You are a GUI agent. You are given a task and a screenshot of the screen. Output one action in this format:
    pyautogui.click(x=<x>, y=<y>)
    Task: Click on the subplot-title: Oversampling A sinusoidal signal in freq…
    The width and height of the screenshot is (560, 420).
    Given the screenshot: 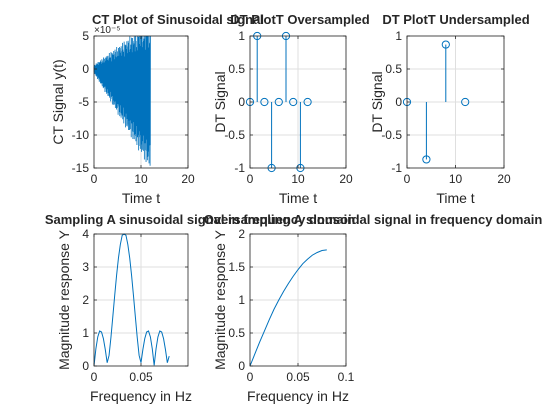 What is the action you would take?
    pyautogui.click(x=373, y=219)
    